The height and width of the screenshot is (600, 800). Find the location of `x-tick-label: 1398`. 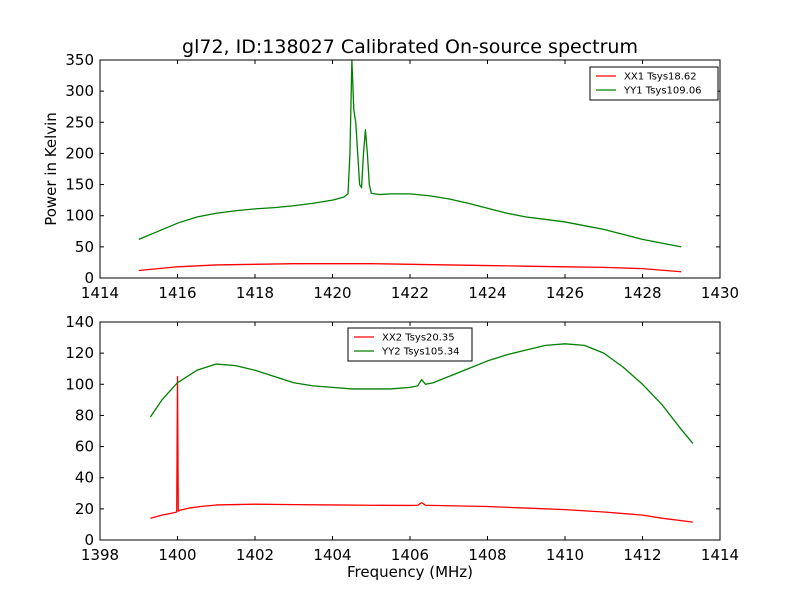

x-tick-label: 1398 is located at coordinates (100, 555).